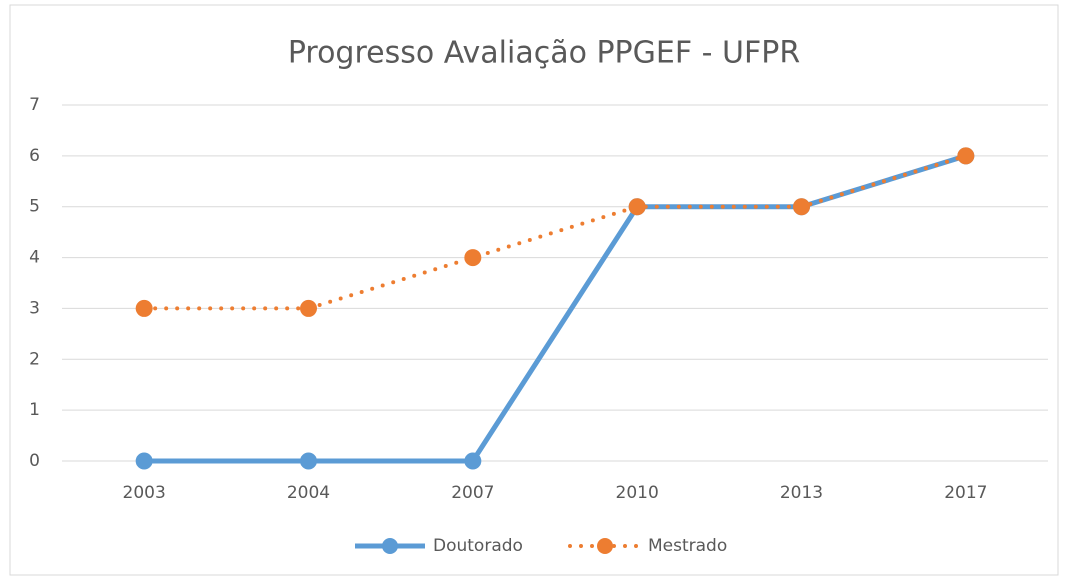 Image resolution: width=1066 pixels, height=581 pixels. Describe the element at coordinates (34, 308) in the screenshot. I see `y-tick-label: 3` at that location.